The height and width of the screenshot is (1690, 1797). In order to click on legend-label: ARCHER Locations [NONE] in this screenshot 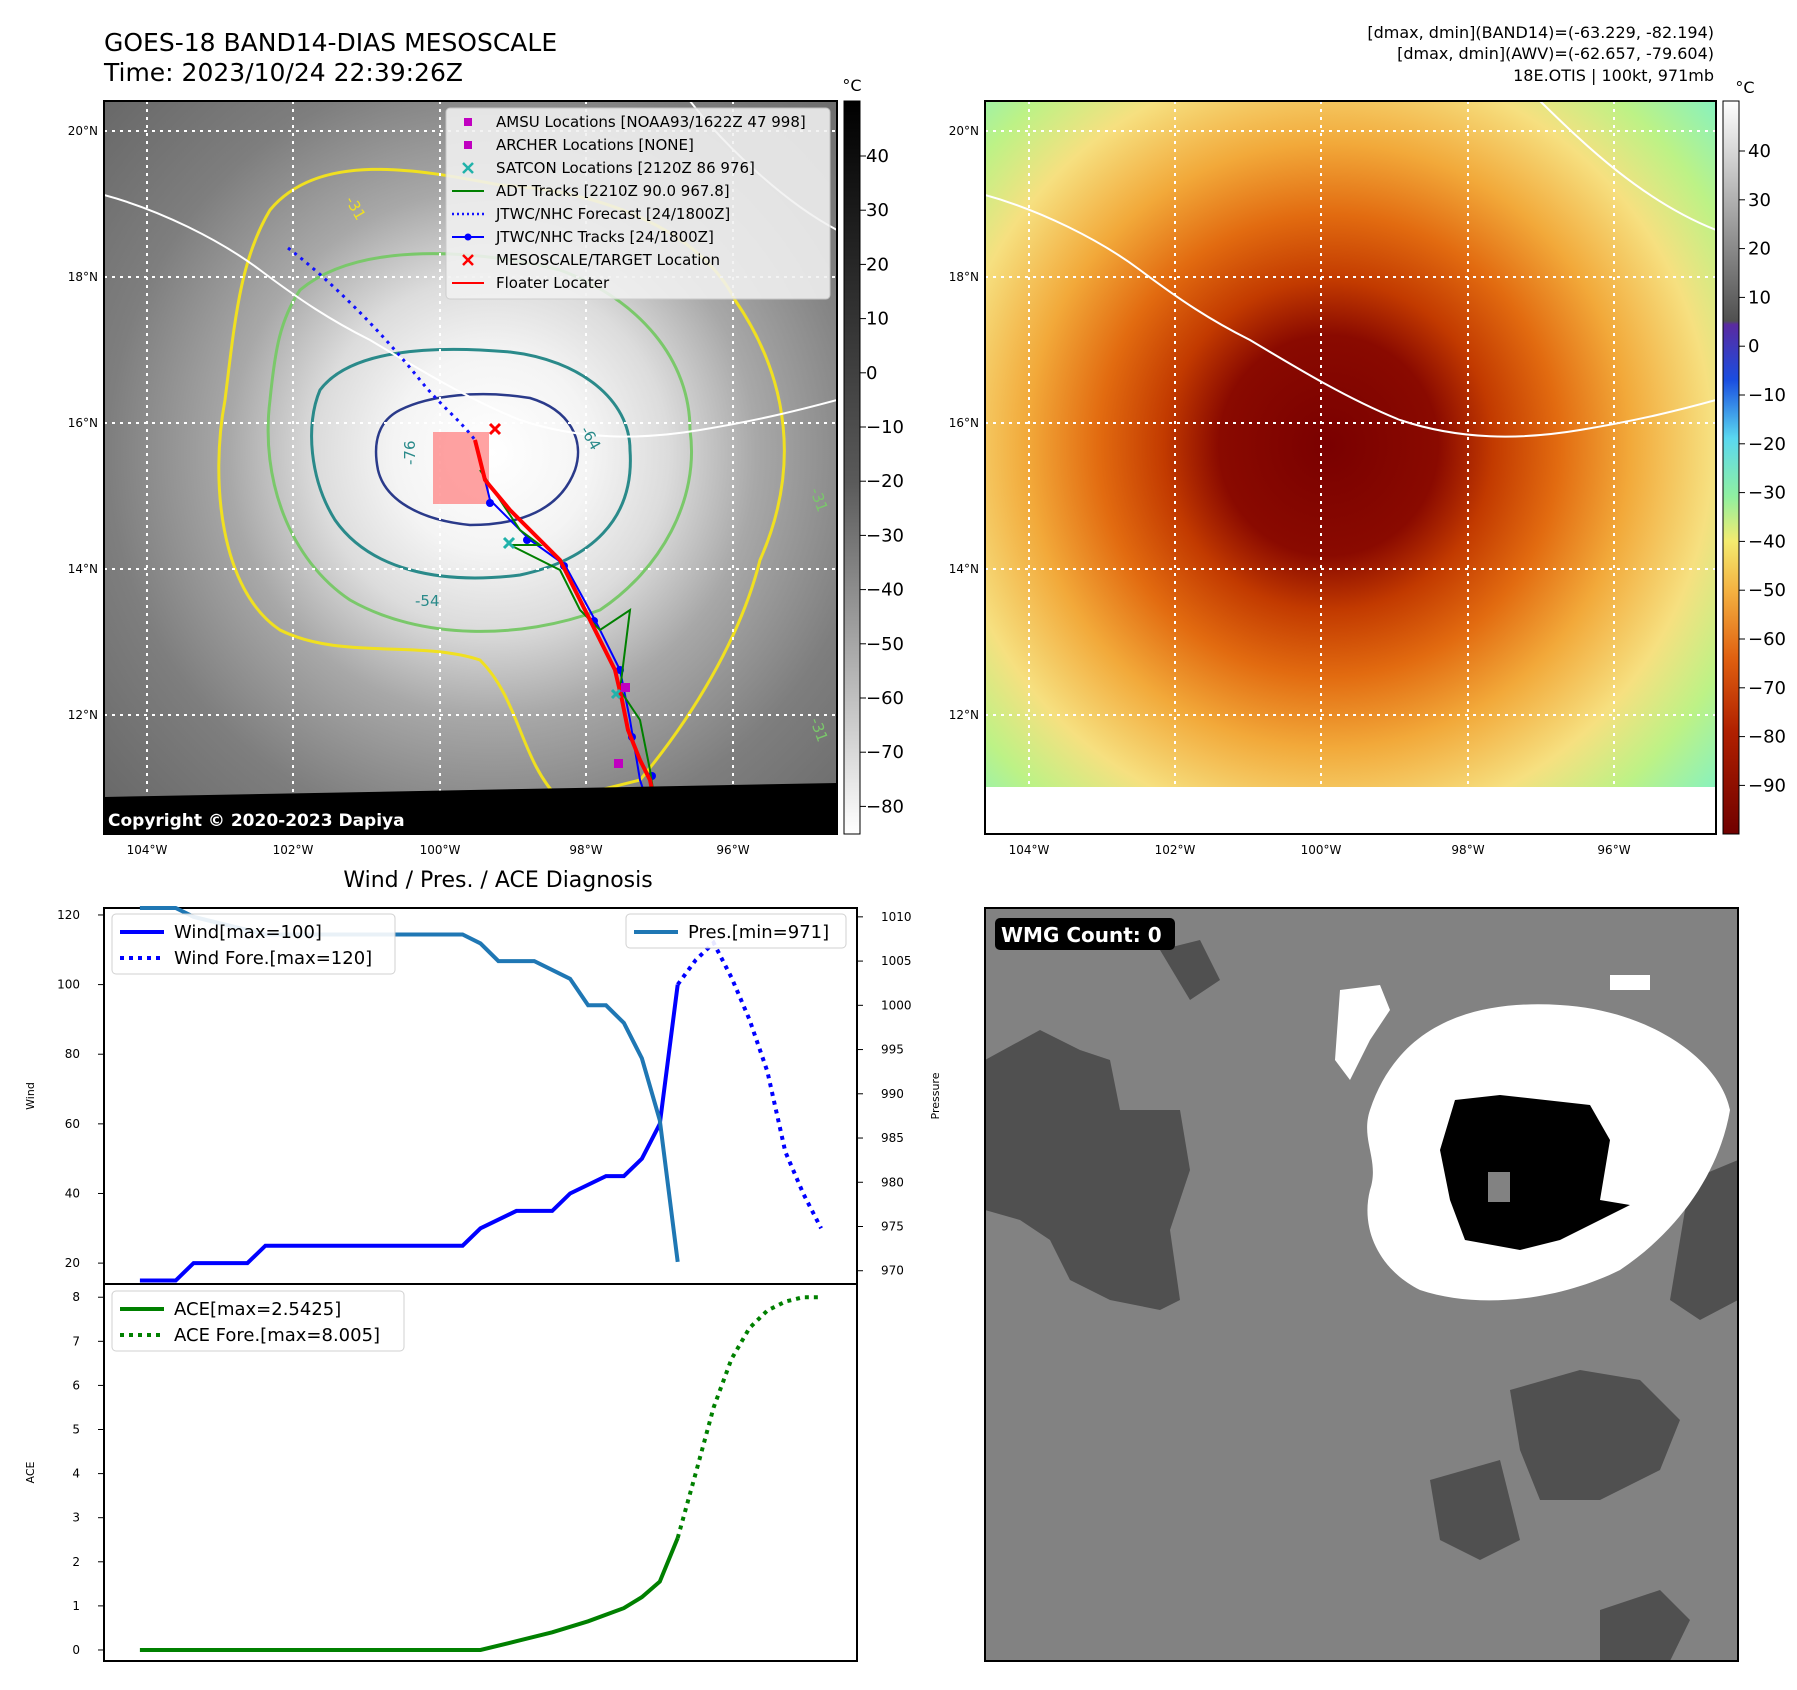, I will do `click(595, 145)`.